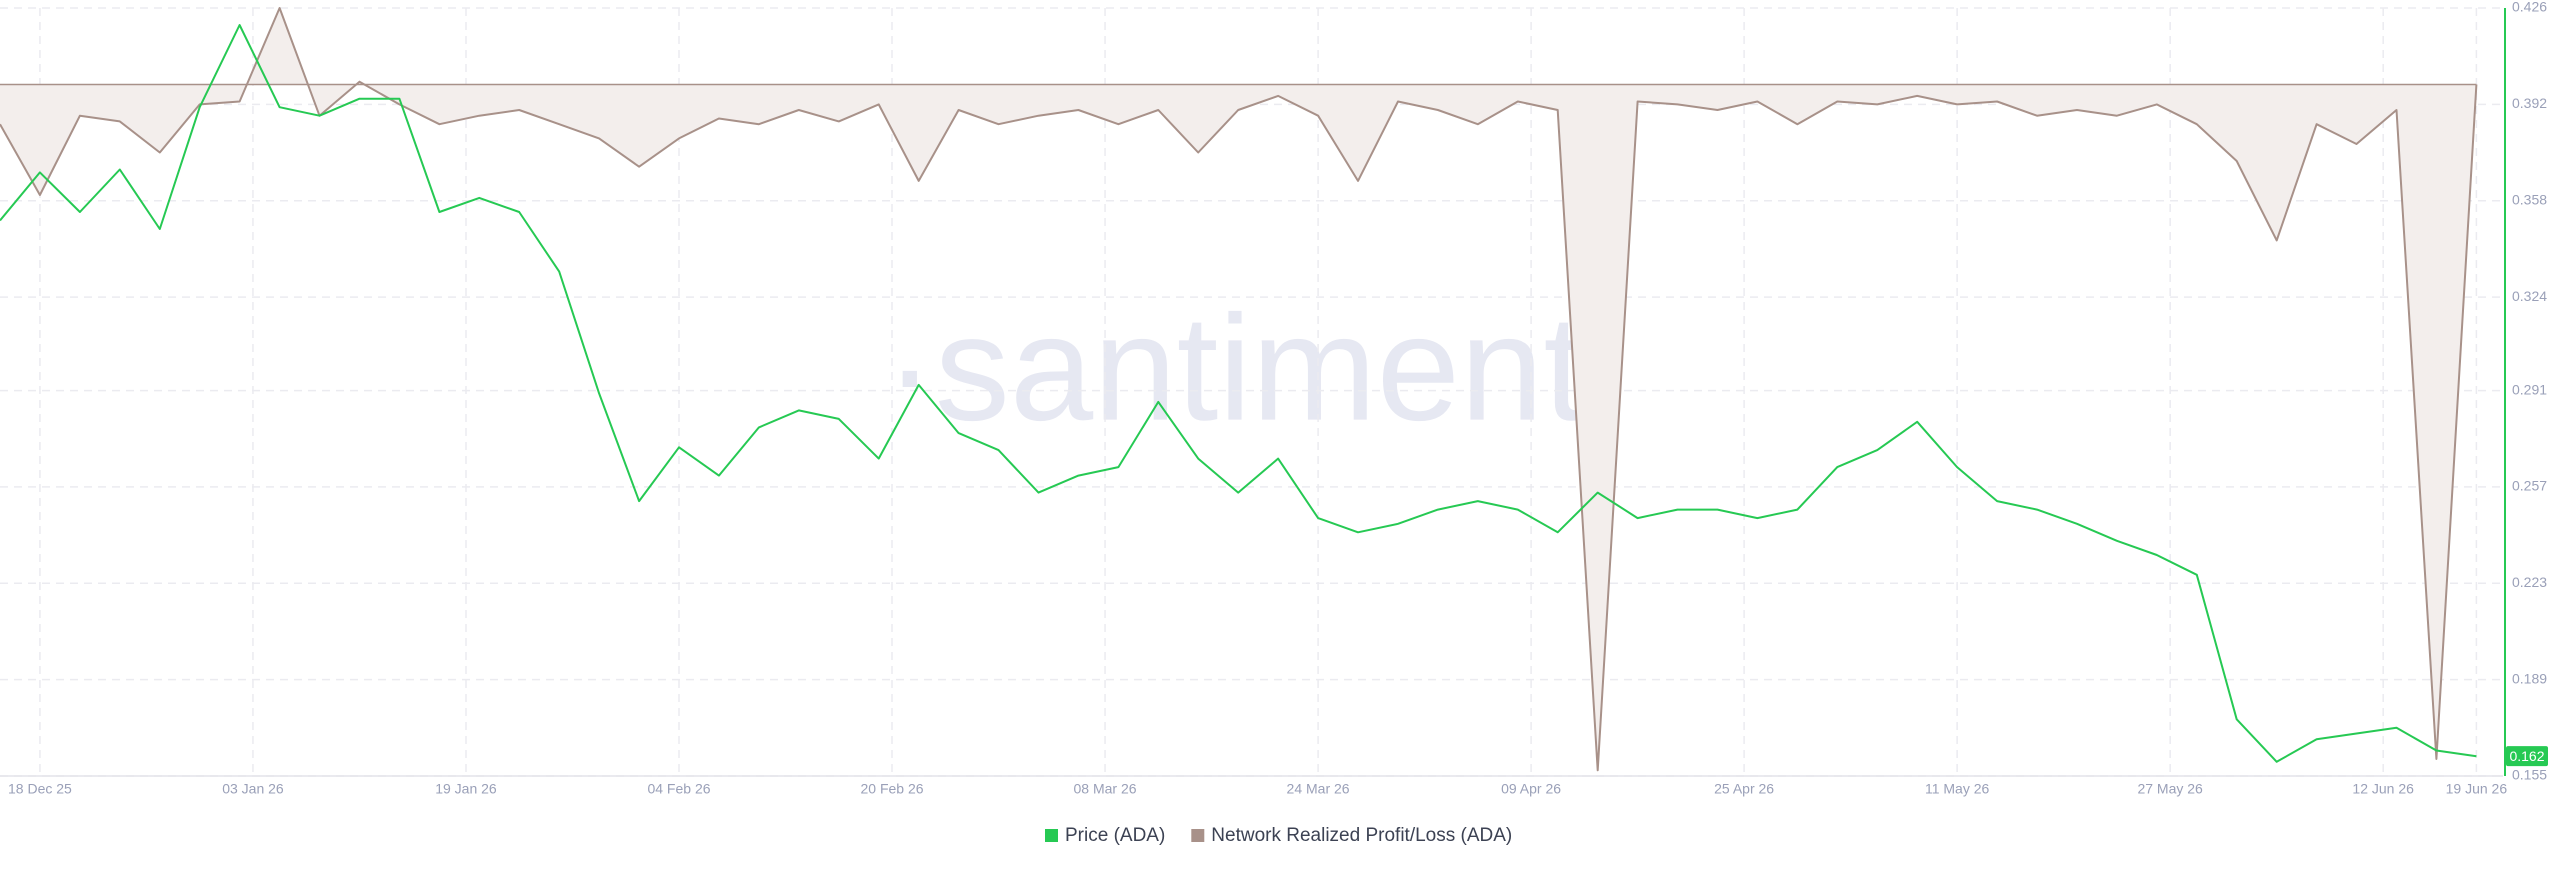 Image resolution: width=2560 pixels, height=872 pixels. Describe the element at coordinates (2529, 7) in the screenshot. I see `y-tick-label: 0.426` at that location.